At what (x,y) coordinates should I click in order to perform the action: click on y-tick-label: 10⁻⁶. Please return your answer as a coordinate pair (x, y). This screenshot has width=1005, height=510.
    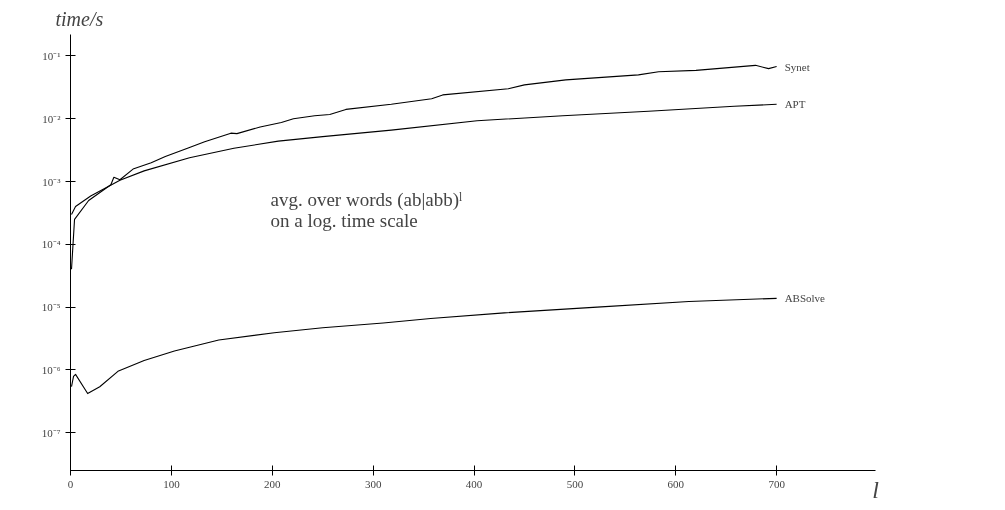
    Looking at the image, I should click on (51, 369).